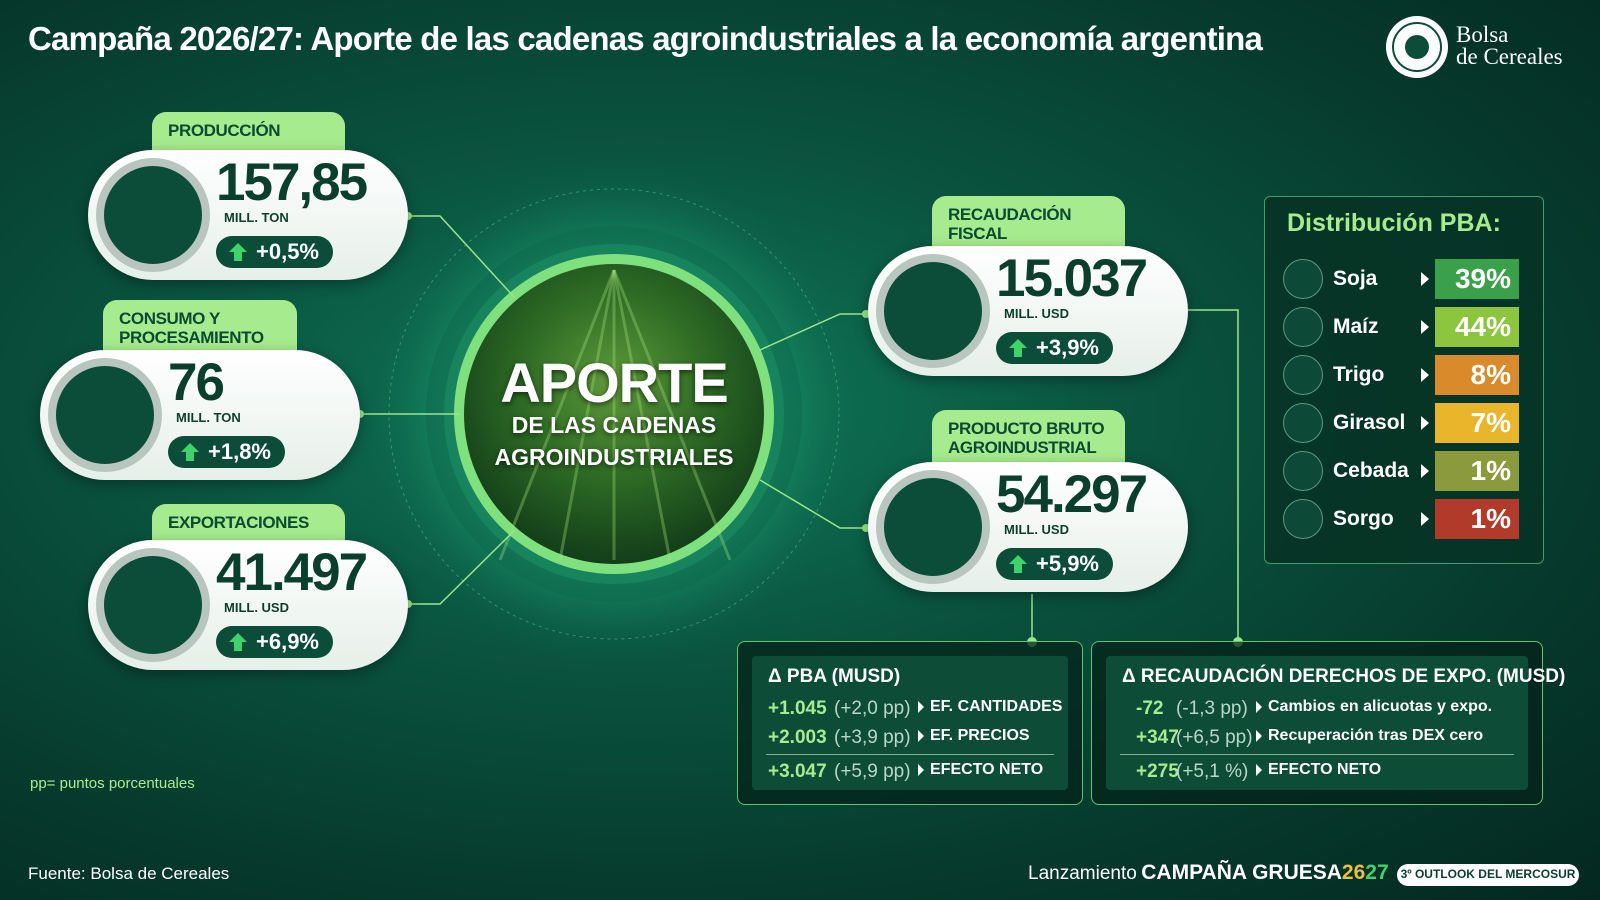 Image resolution: width=1600 pixels, height=900 pixels. What do you see at coordinates (1488, 874) in the screenshot?
I see `badge: 3º OUTLOOK DEL MERCOSUR` at bounding box center [1488, 874].